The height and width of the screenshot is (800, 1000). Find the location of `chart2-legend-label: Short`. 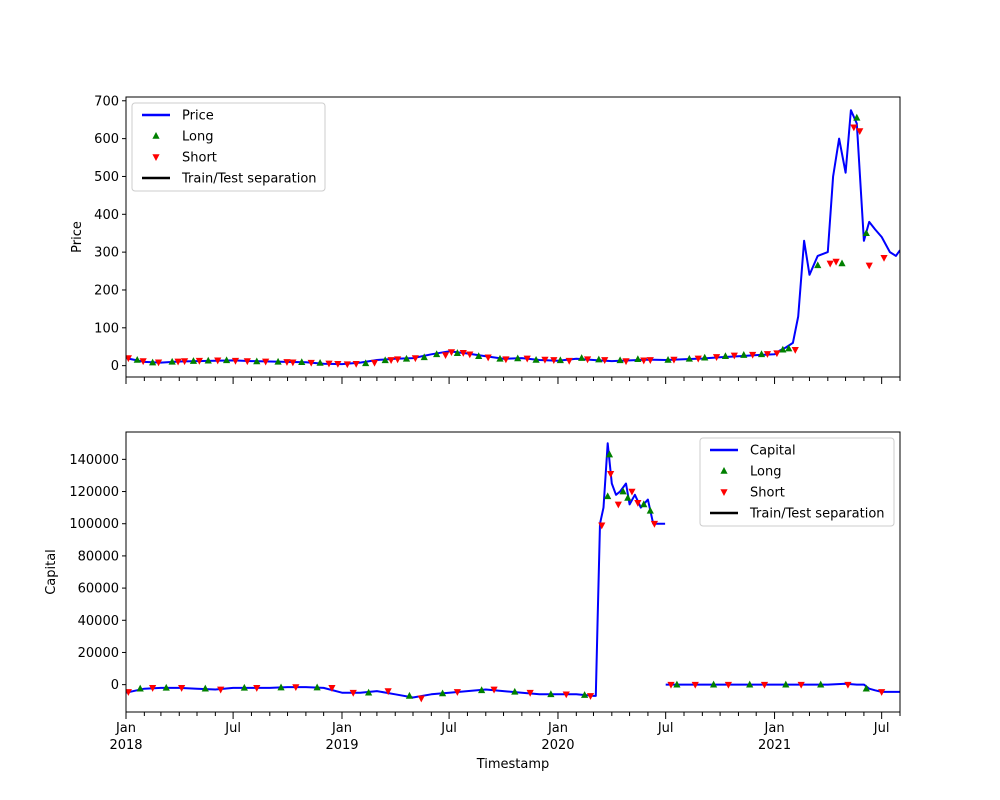

chart2-legend-label: Short is located at coordinates (767, 493).